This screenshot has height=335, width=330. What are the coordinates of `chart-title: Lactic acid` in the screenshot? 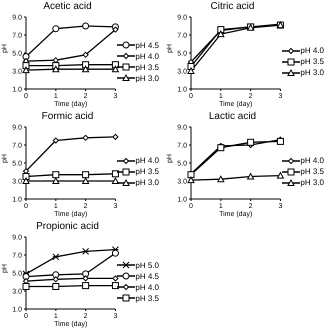 It's located at (233, 116).